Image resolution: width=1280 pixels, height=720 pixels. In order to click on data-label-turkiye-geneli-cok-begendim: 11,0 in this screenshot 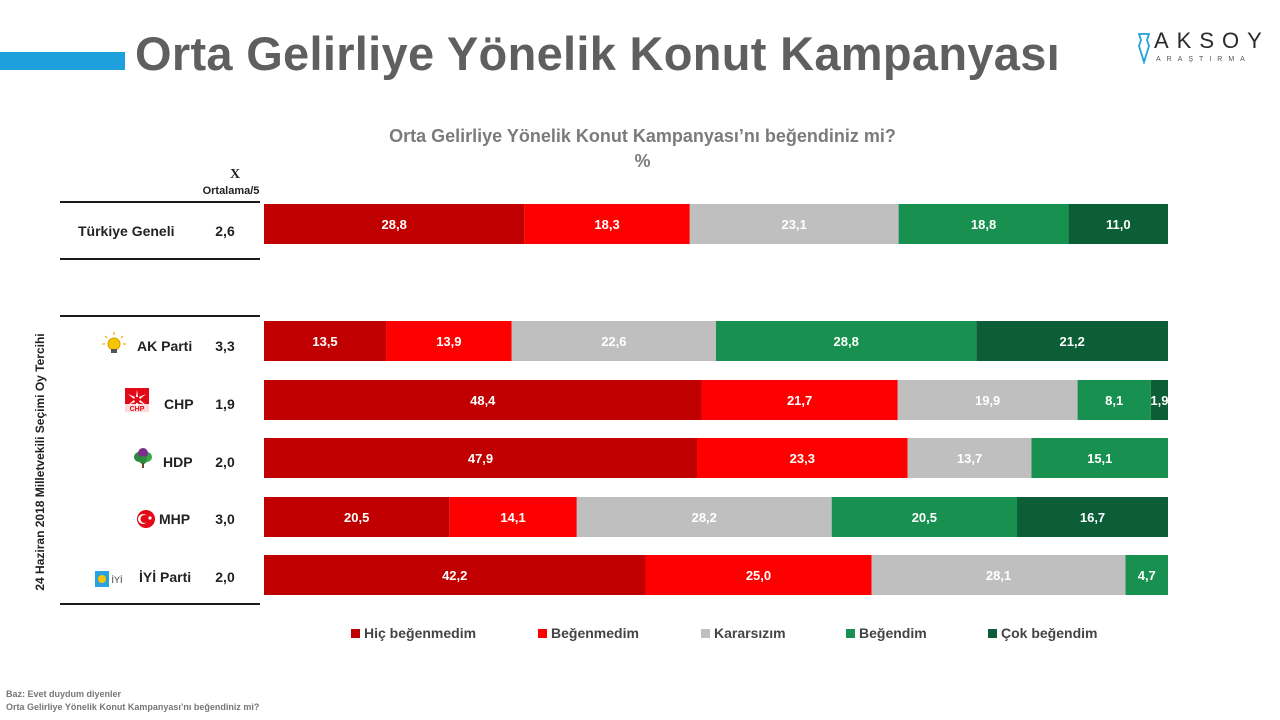, I will do `click(1118, 224)`.